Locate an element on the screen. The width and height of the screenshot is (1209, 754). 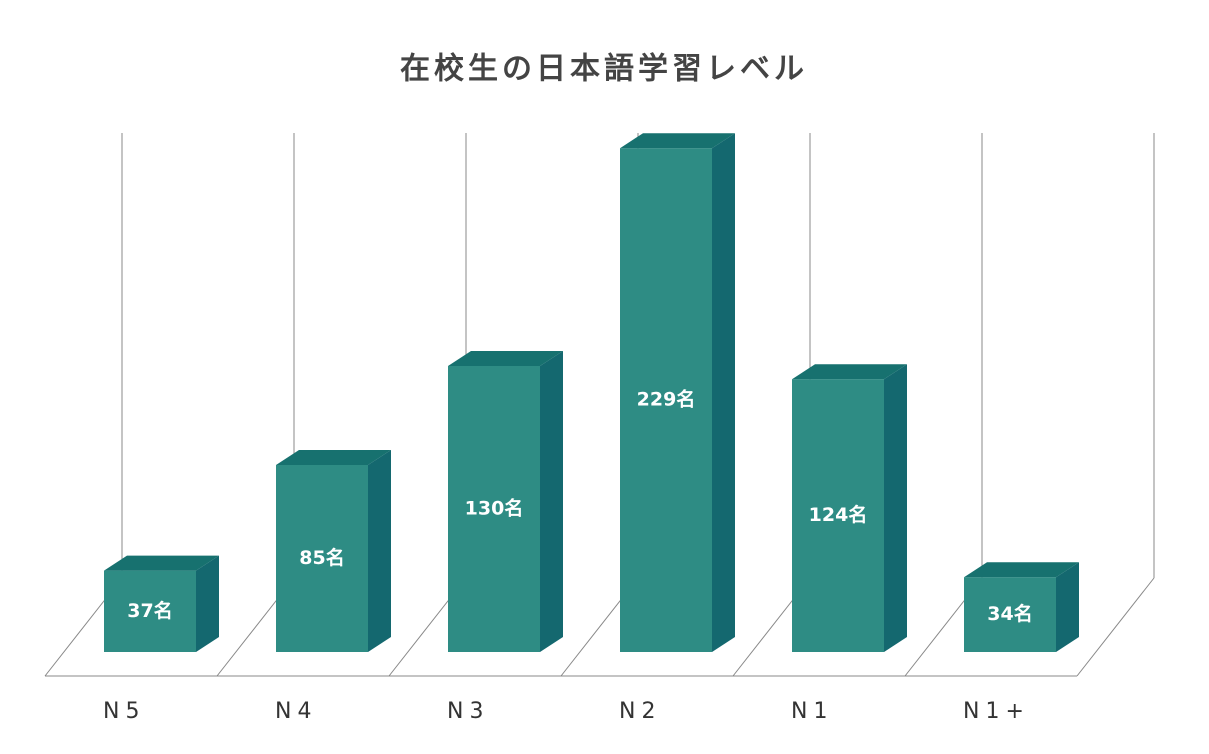
x-tick-label: N3 is located at coordinates (468, 711).